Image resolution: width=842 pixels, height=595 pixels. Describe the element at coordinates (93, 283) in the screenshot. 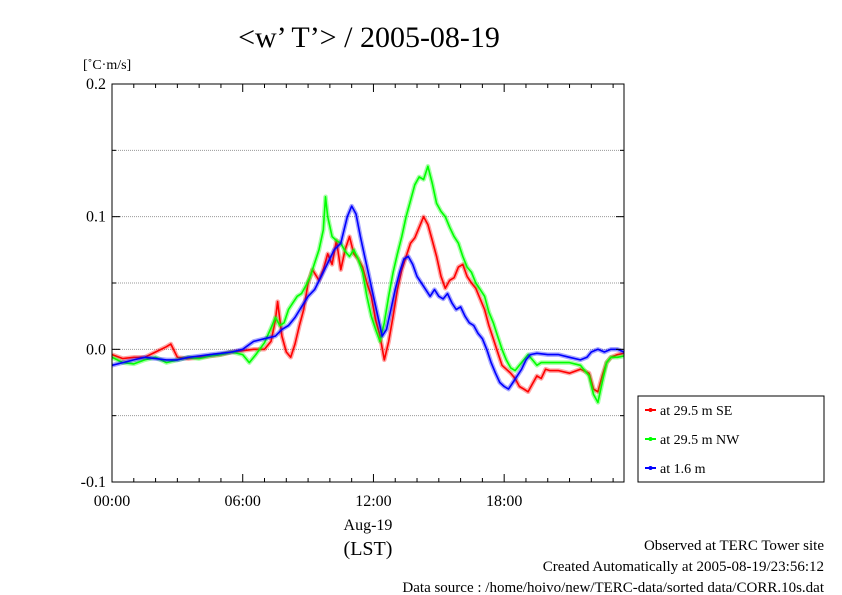

I see `y-tick-labels: -0.1 0.0 0.1 0.2` at that location.